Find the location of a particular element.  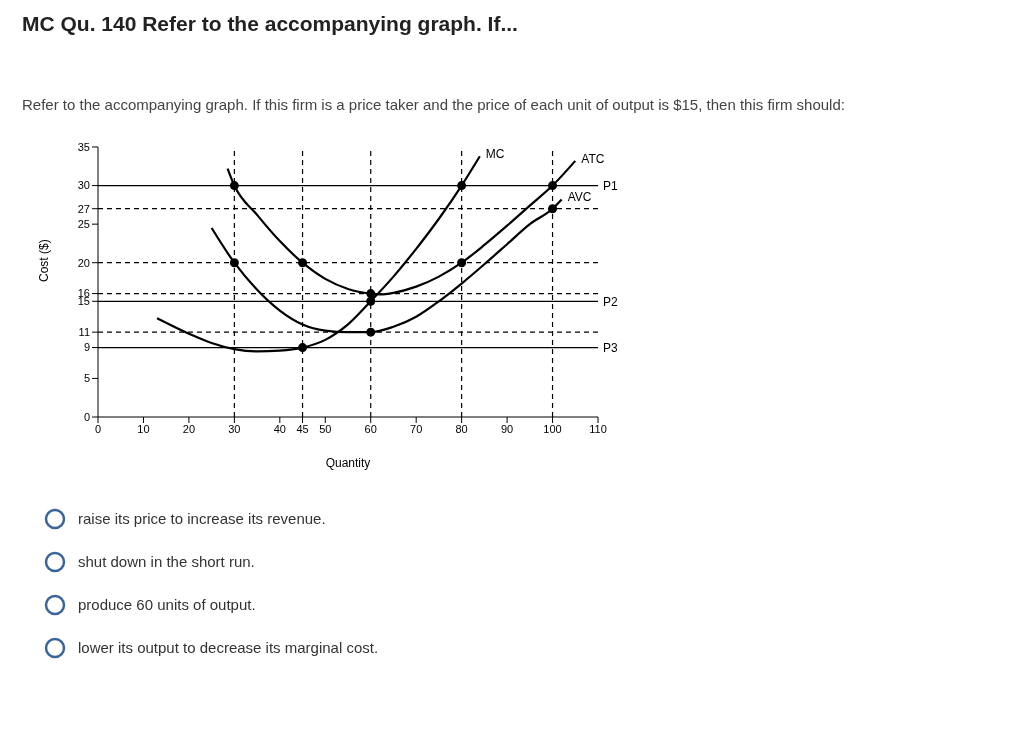

y-tick-label: 20 is located at coordinates (83, 262).